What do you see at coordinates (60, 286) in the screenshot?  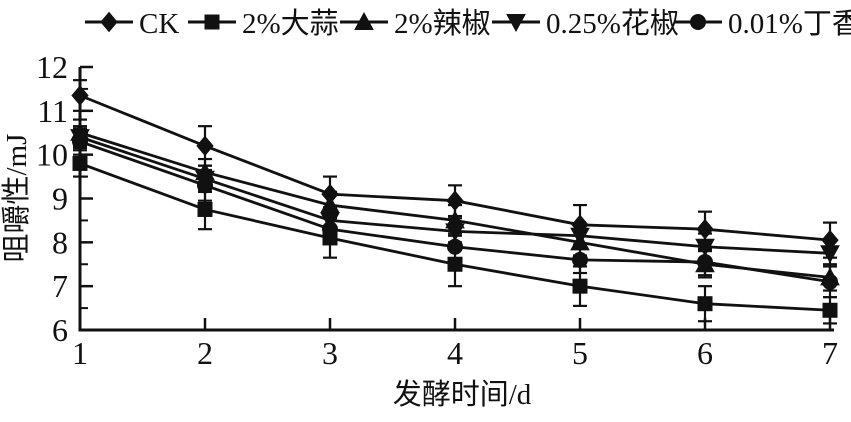 I see `y-tick-label: 7` at bounding box center [60, 286].